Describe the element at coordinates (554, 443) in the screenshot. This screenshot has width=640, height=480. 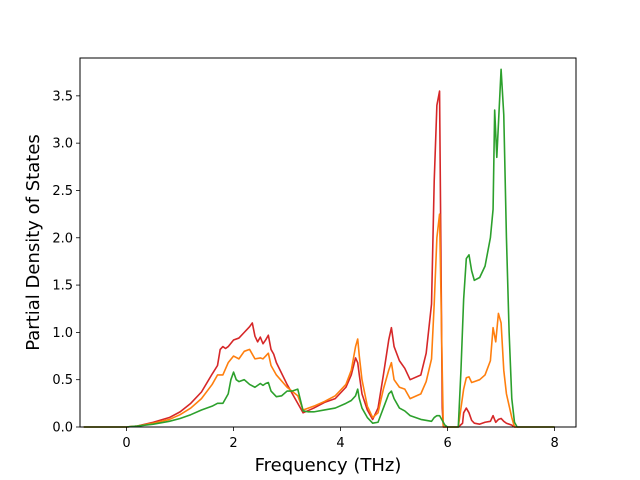
I see `x-tick-label: 8` at that location.